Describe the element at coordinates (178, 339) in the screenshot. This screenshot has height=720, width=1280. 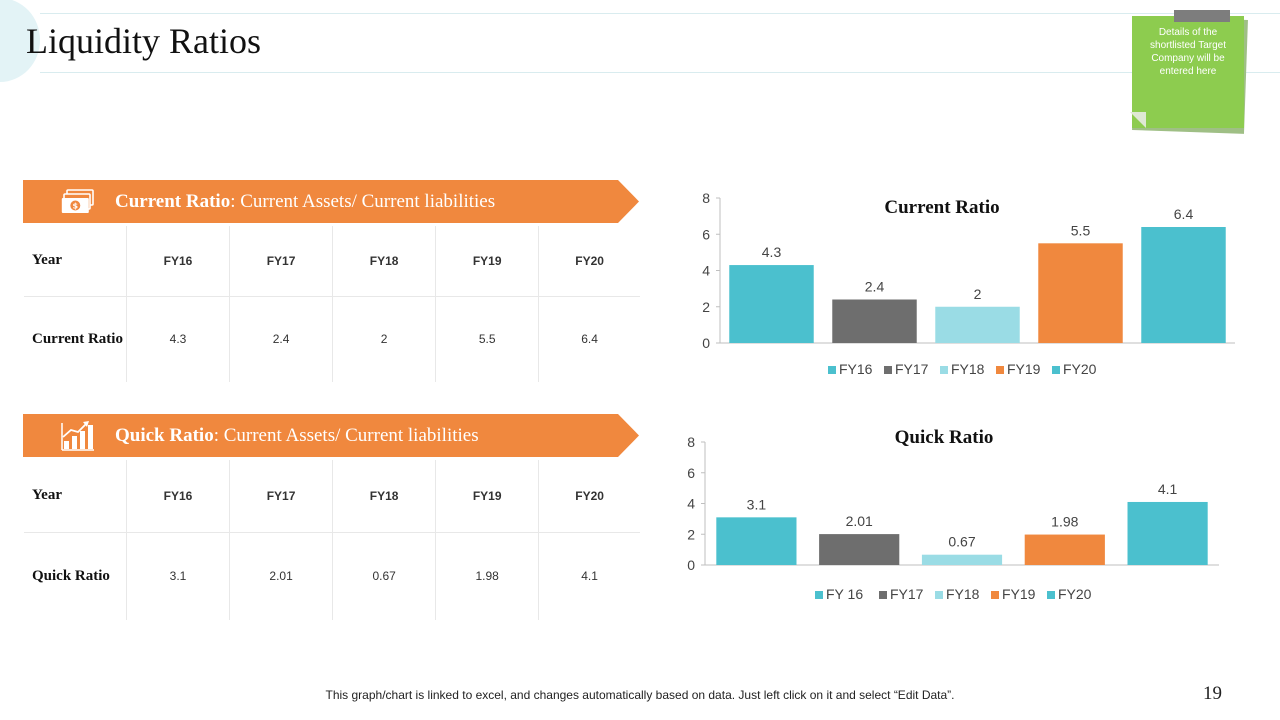
I see `value-cell: 4.3` at that location.